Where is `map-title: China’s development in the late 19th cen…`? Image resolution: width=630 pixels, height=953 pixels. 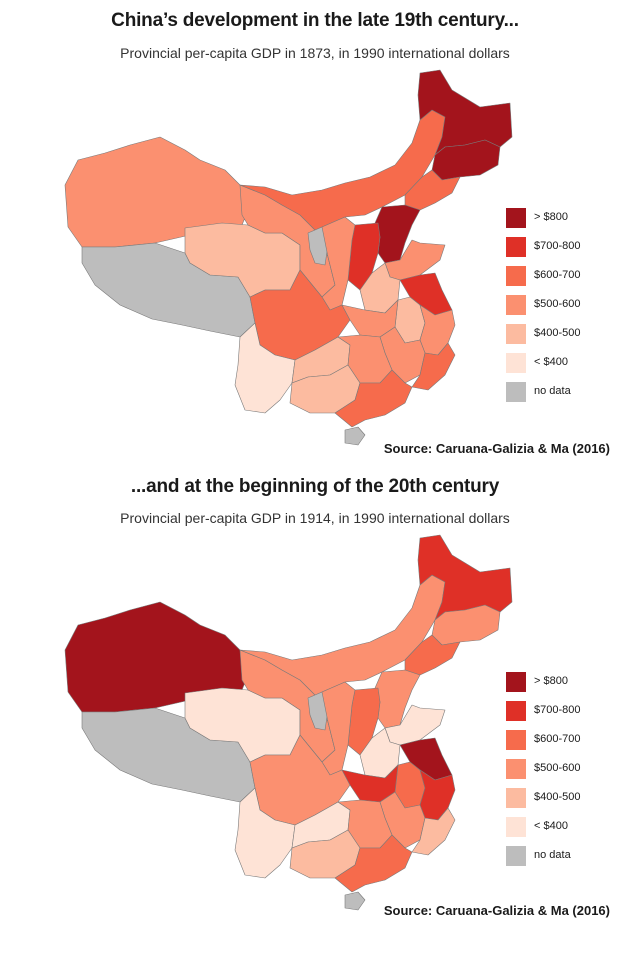
map-title: China’s development in the late 19th cen… is located at coordinates (315, 20).